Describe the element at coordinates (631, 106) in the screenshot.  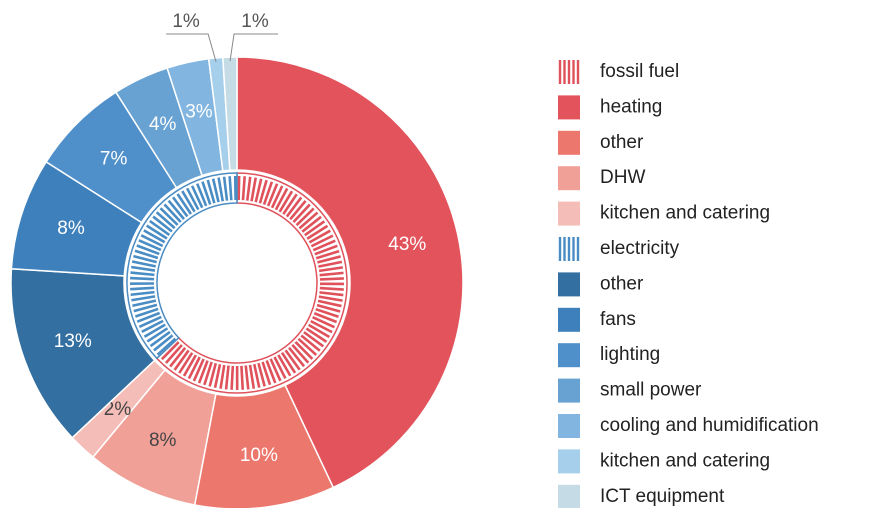
I see `legend-label: heating` at that location.